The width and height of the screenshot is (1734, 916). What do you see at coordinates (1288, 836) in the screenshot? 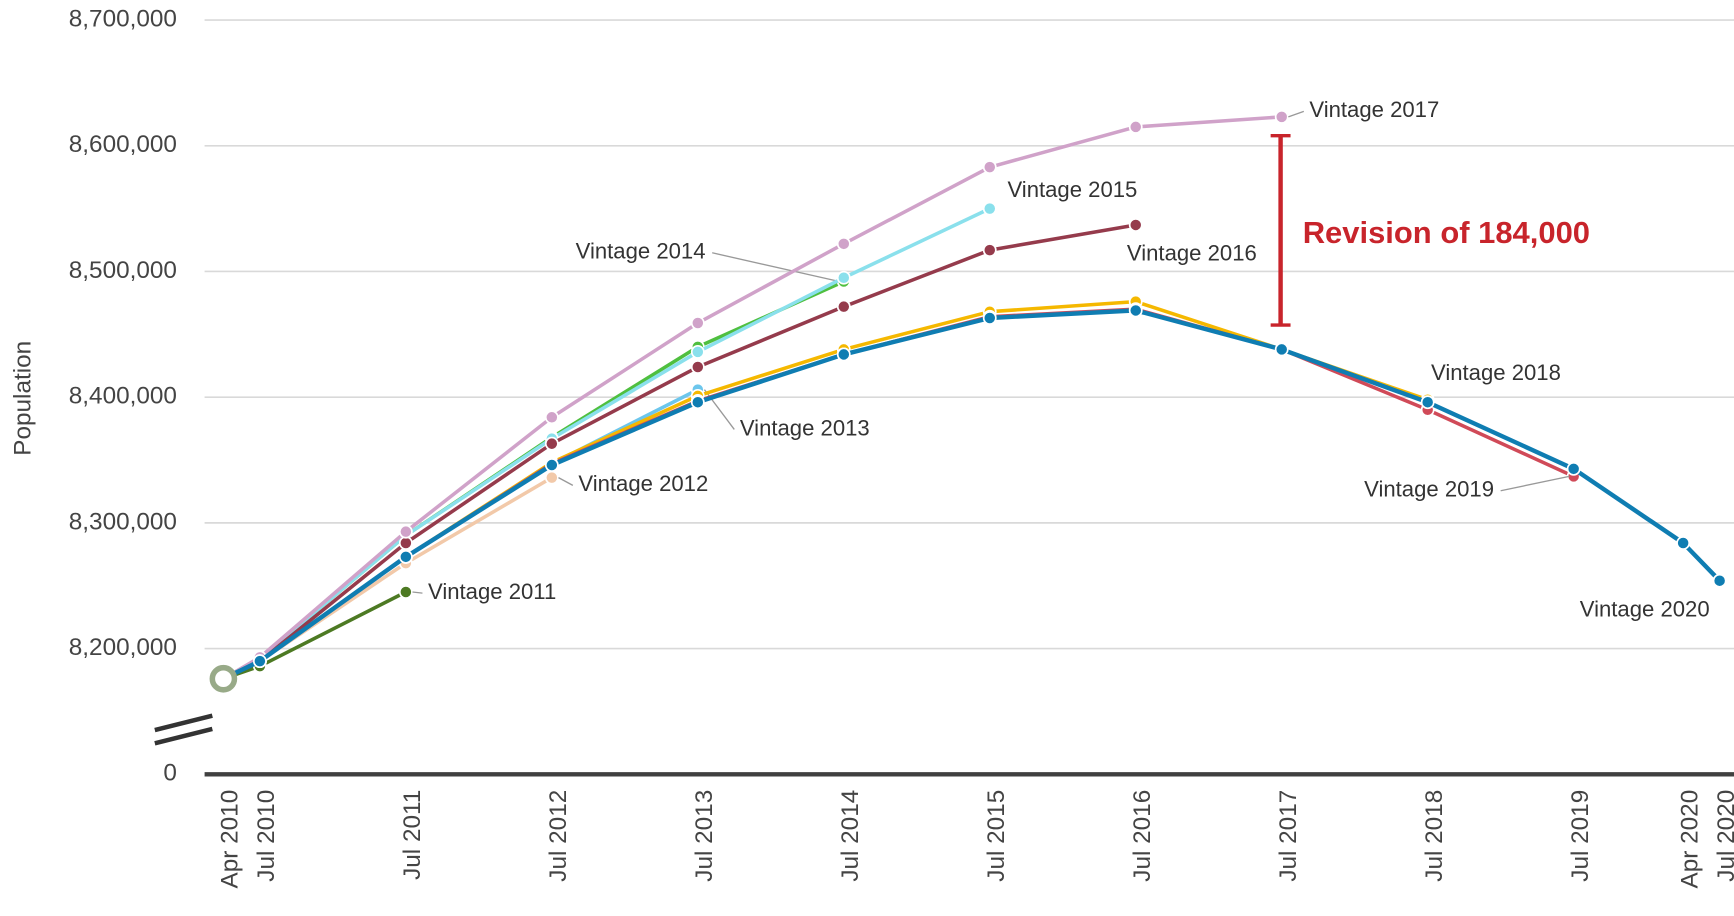
I see `x-tick-label: Jul 2017` at bounding box center [1288, 836].